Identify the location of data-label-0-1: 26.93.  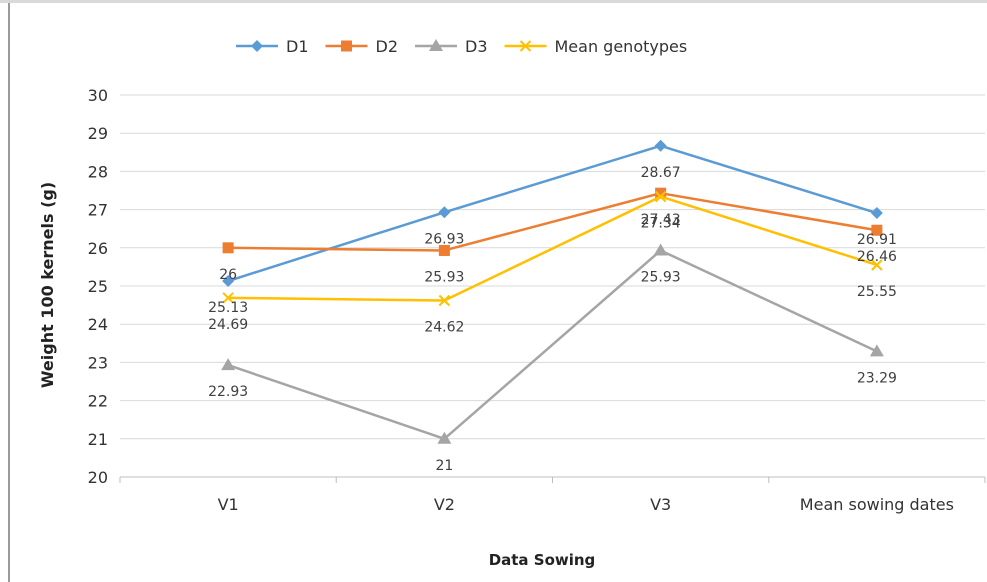
(444, 239).